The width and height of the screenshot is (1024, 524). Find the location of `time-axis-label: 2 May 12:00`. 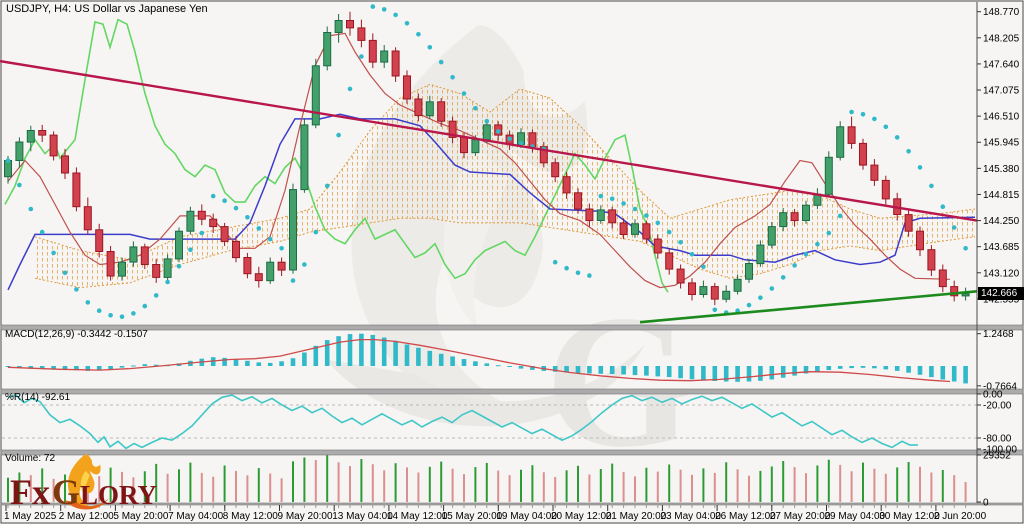

time-axis-label: 2 May 12:00 is located at coordinates (86, 516).